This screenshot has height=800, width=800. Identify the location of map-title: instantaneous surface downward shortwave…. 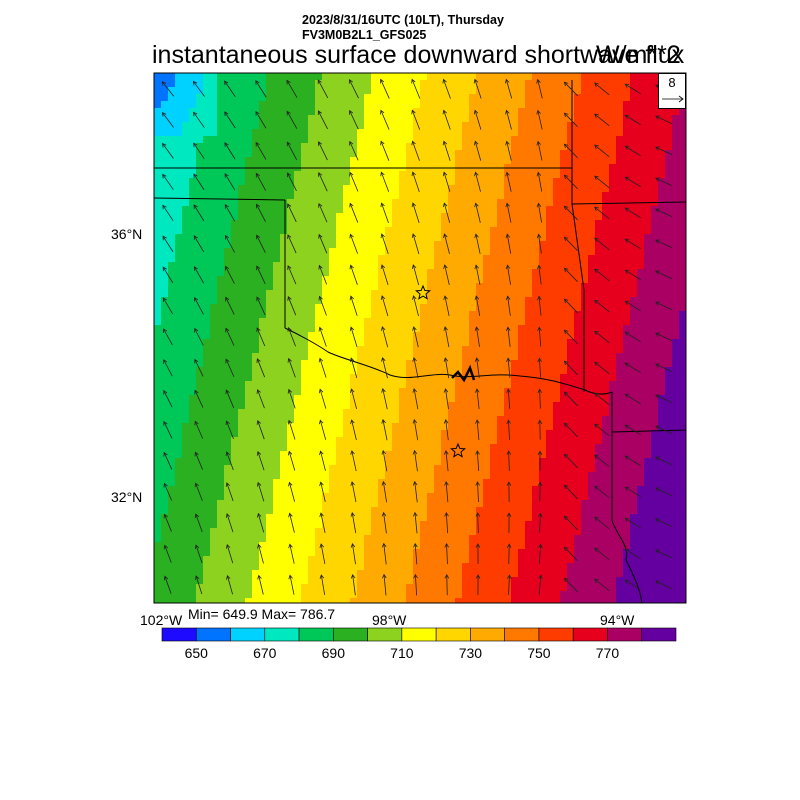
(418, 55).